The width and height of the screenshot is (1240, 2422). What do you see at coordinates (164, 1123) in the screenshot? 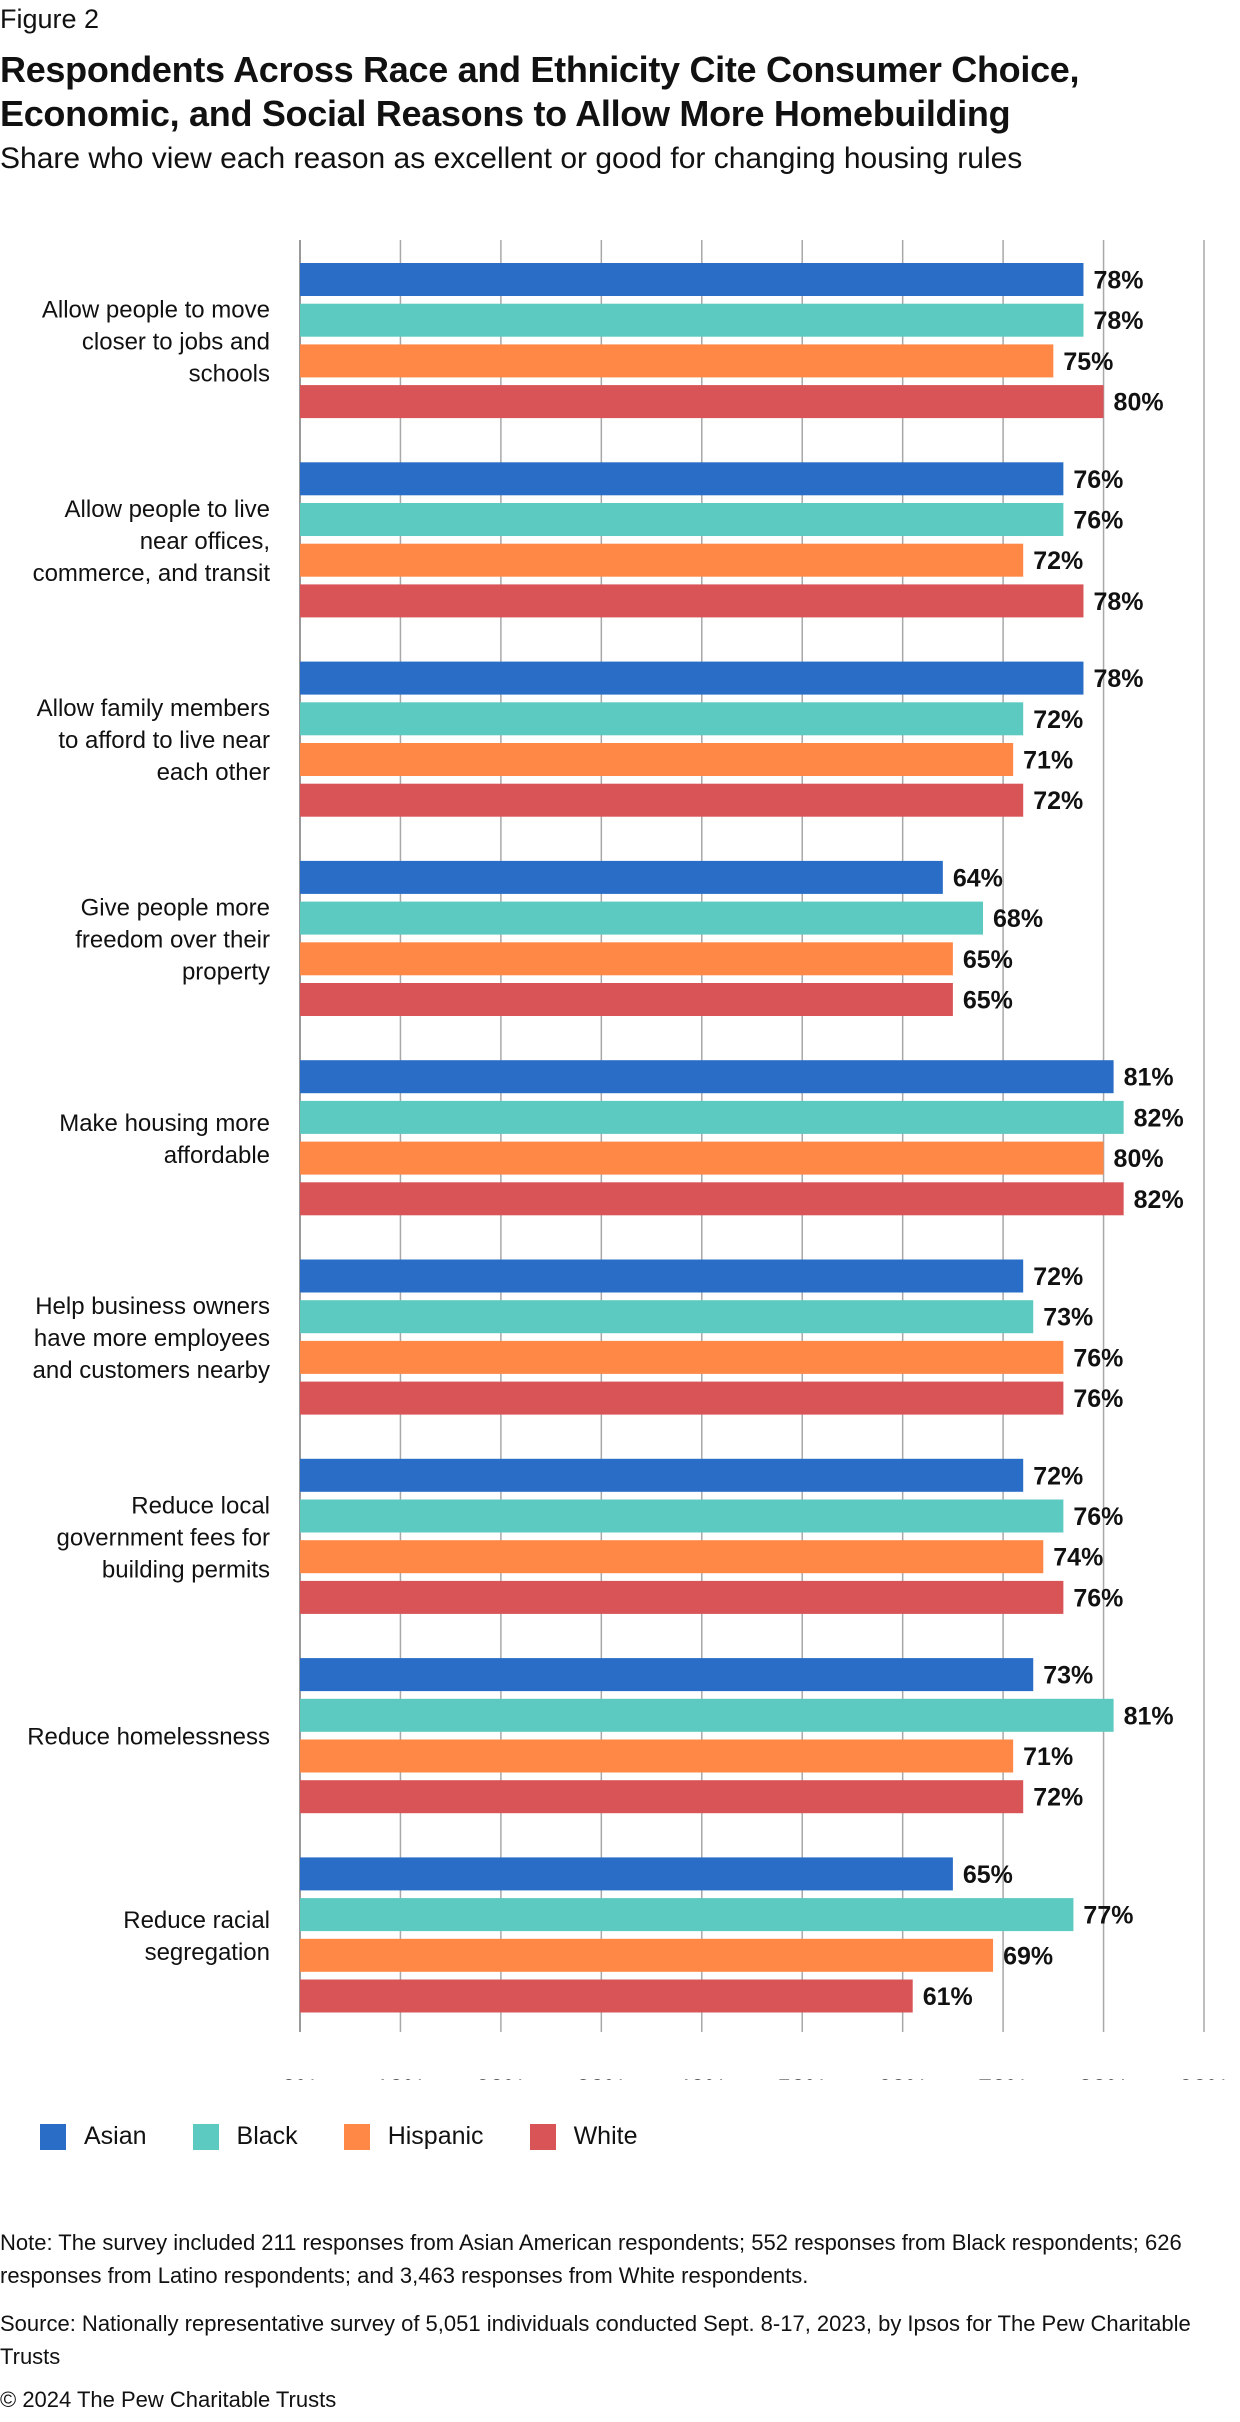
I see `category-label: Make housing more` at bounding box center [164, 1123].